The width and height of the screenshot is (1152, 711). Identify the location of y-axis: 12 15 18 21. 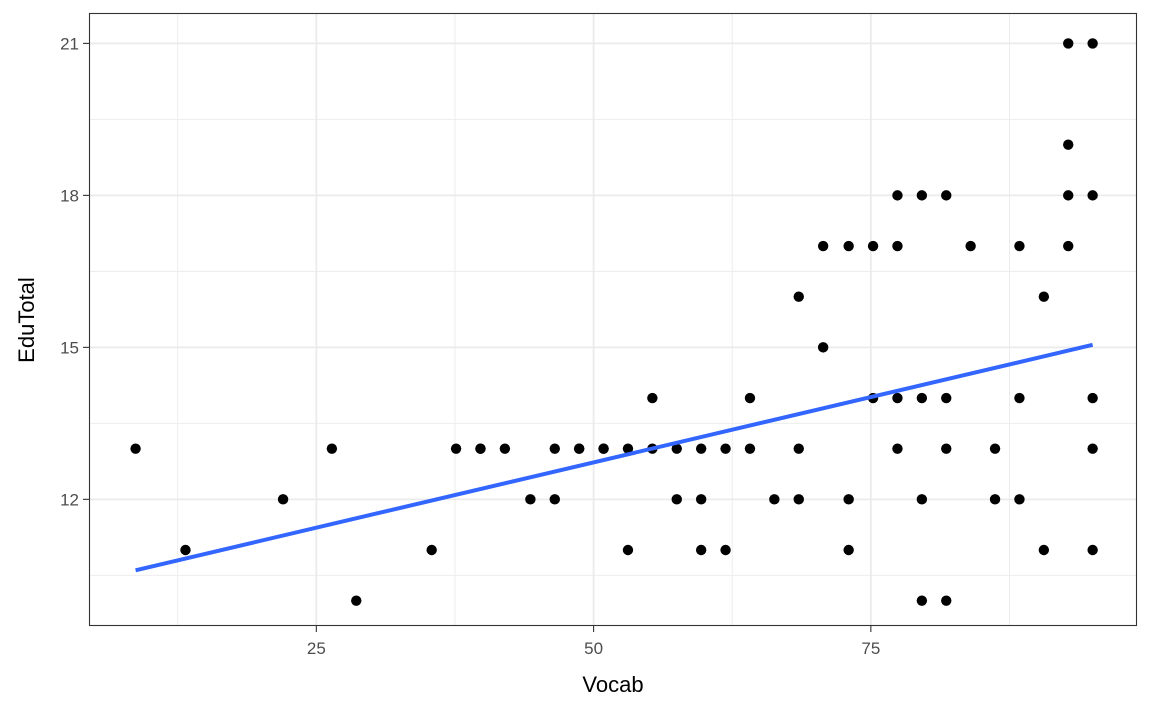
(74, 271).